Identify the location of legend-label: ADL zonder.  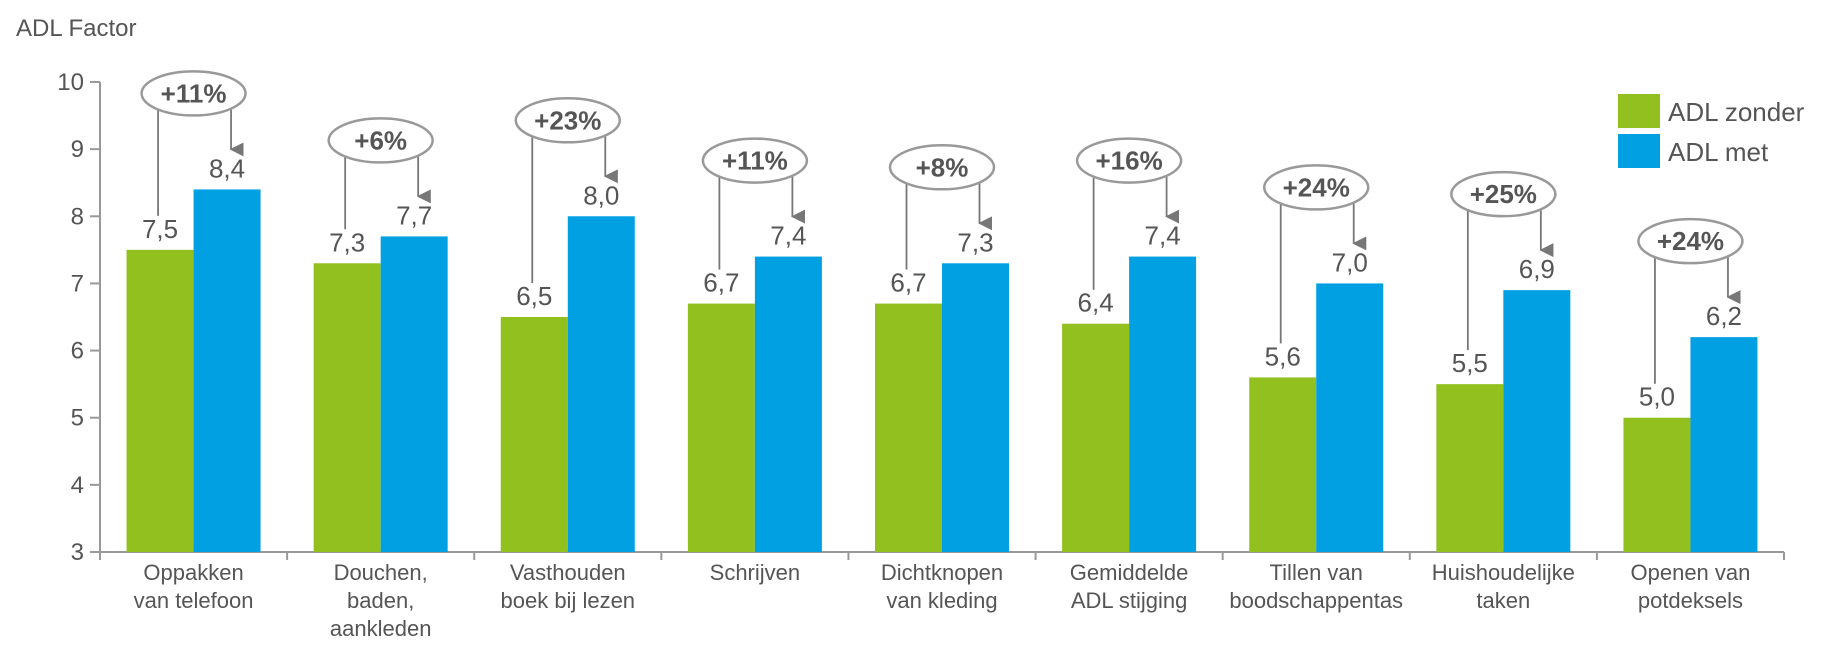
(1736, 112).